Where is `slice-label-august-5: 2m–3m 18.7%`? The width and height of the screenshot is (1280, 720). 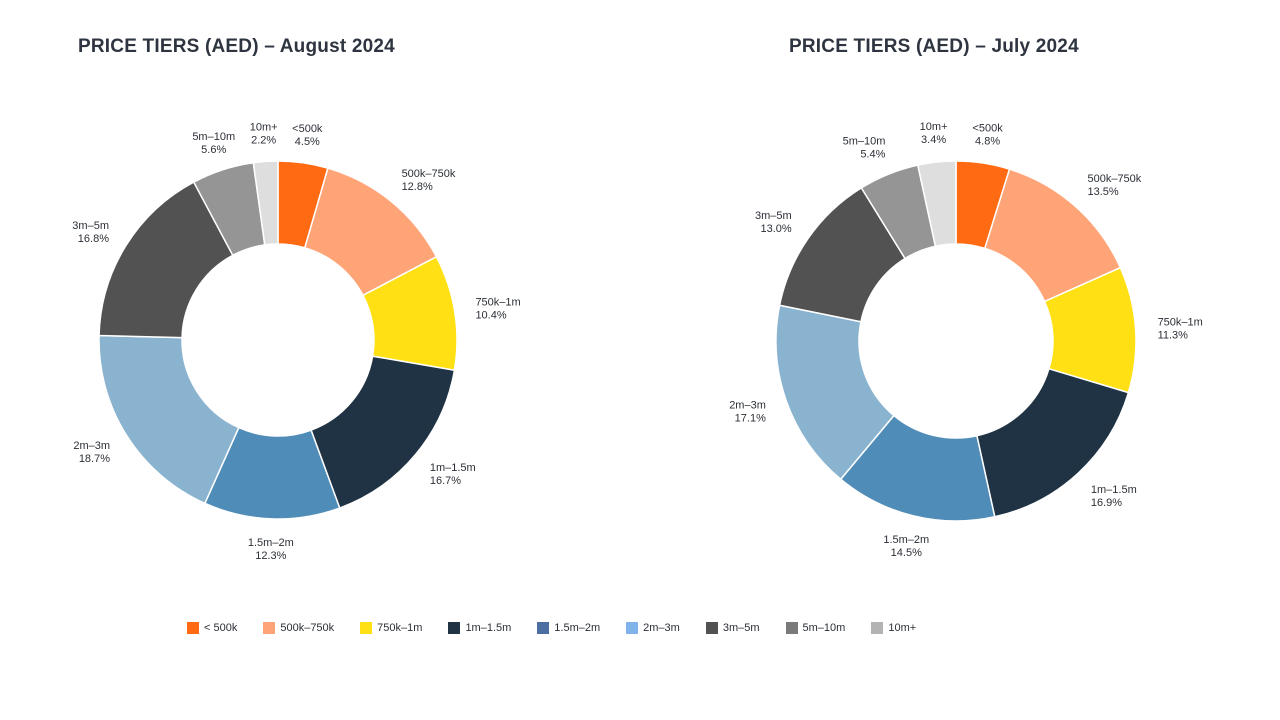
slice-label-august-5: 2m–3m 18.7% is located at coordinates (91, 452).